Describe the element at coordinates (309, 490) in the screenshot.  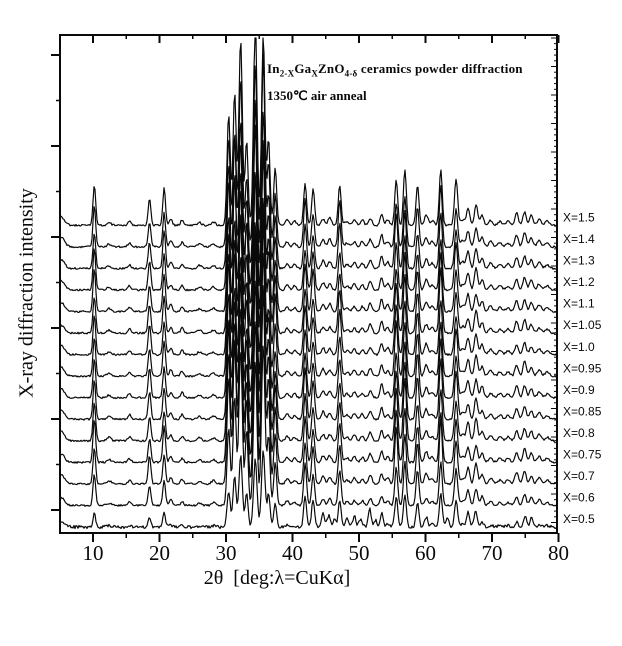
I see `xrd-curve-X=0.5` at that location.